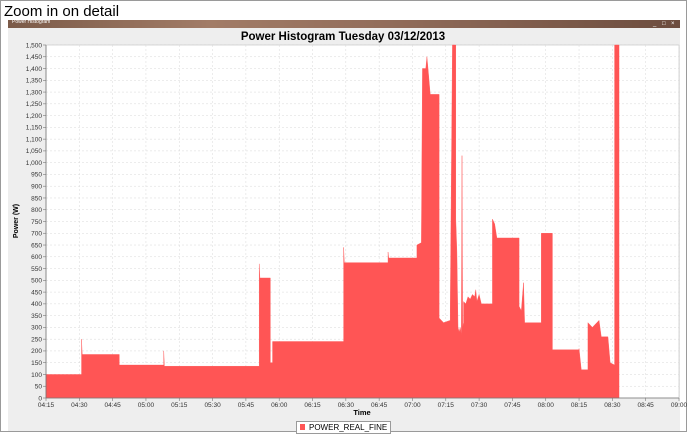 This screenshot has width=687, height=434. Describe the element at coordinates (36, 304) in the screenshot. I see `y-tick-label: 400` at that location.